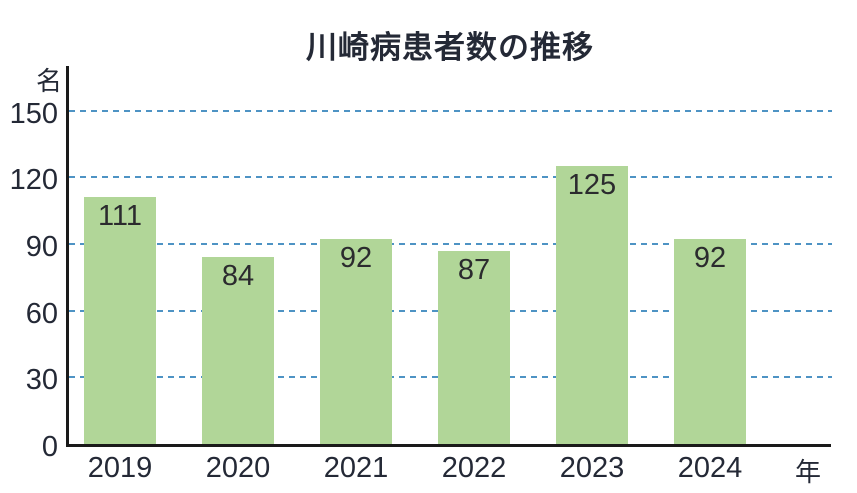 This screenshot has width=857, height=493. I want to click on x-axis-line, so click(448, 445).